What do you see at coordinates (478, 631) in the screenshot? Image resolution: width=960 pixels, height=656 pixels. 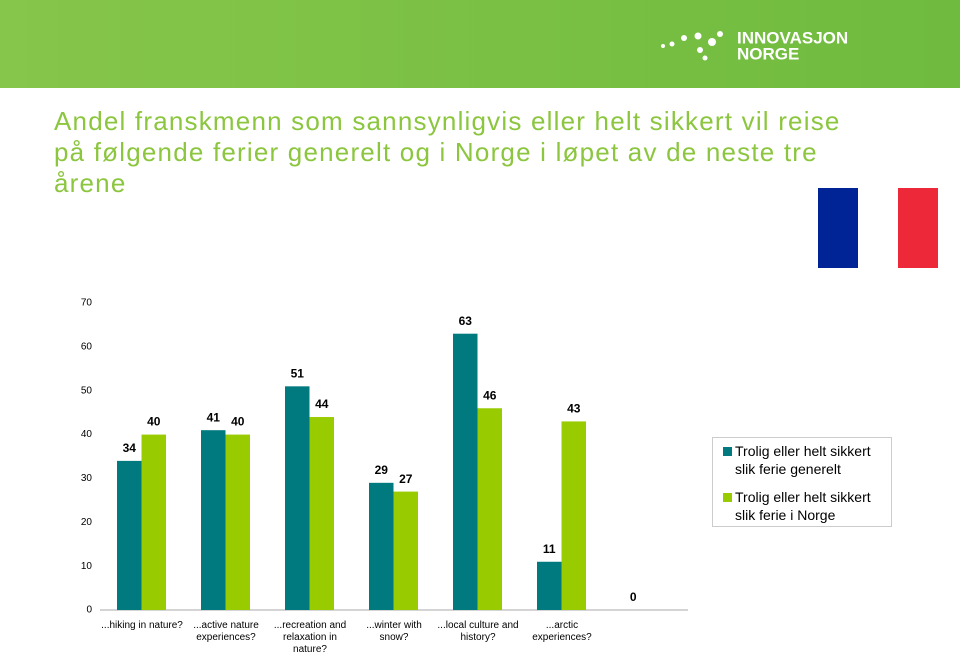 I see `x-tick-label: ...local culture and history?` at bounding box center [478, 631].